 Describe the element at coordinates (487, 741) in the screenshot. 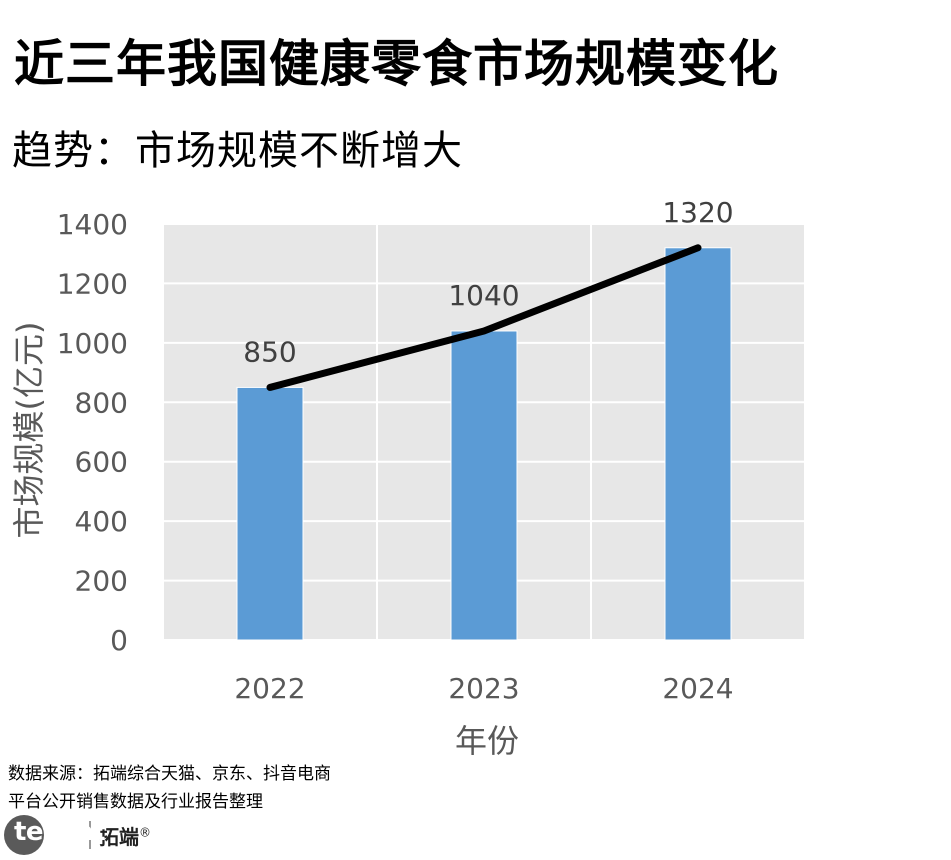

I see `x-axis-title: 年份` at that location.